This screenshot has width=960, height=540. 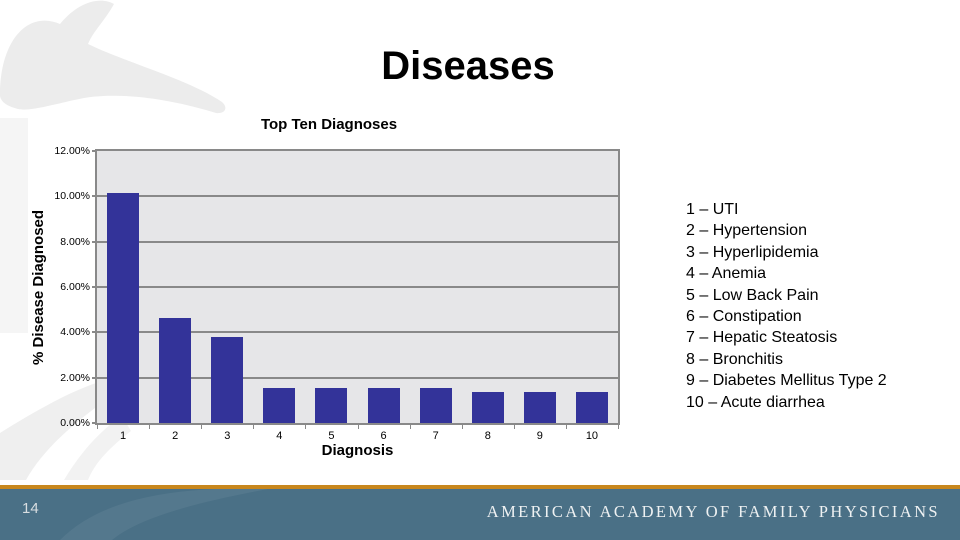 I want to click on page-number: 14, so click(x=30, y=508).